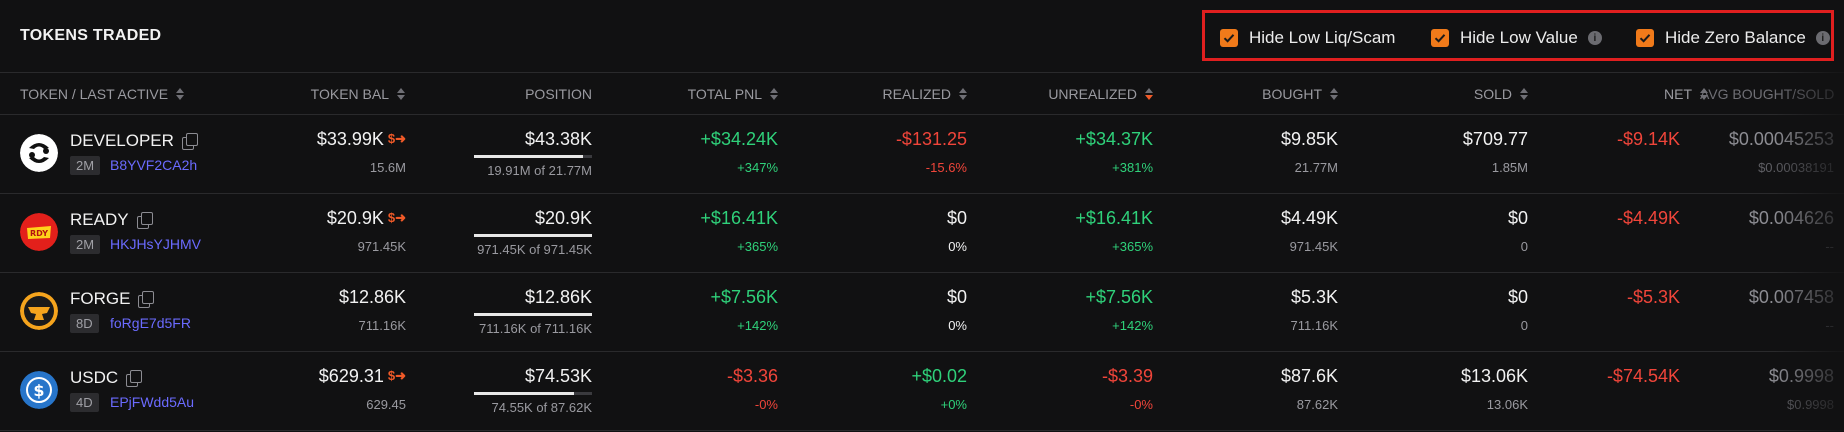 The width and height of the screenshot is (1844, 432). I want to click on token-address-link: EPjFWdd5Au, so click(152, 402).